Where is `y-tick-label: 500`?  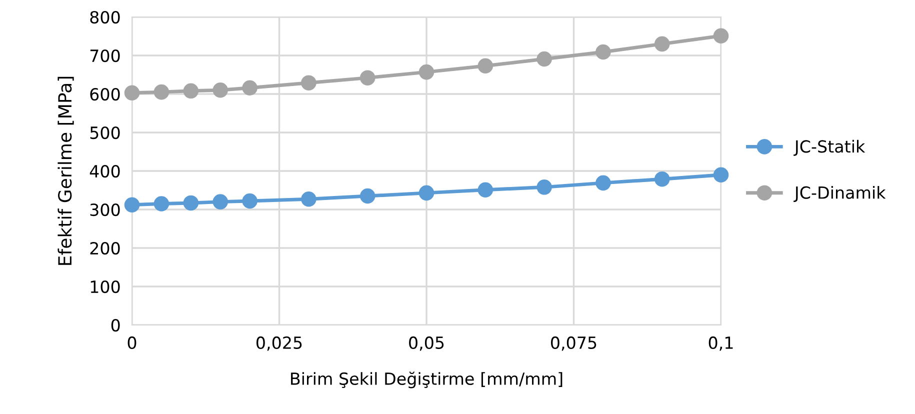 y-tick-label: 500 is located at coordinates (105, 133).